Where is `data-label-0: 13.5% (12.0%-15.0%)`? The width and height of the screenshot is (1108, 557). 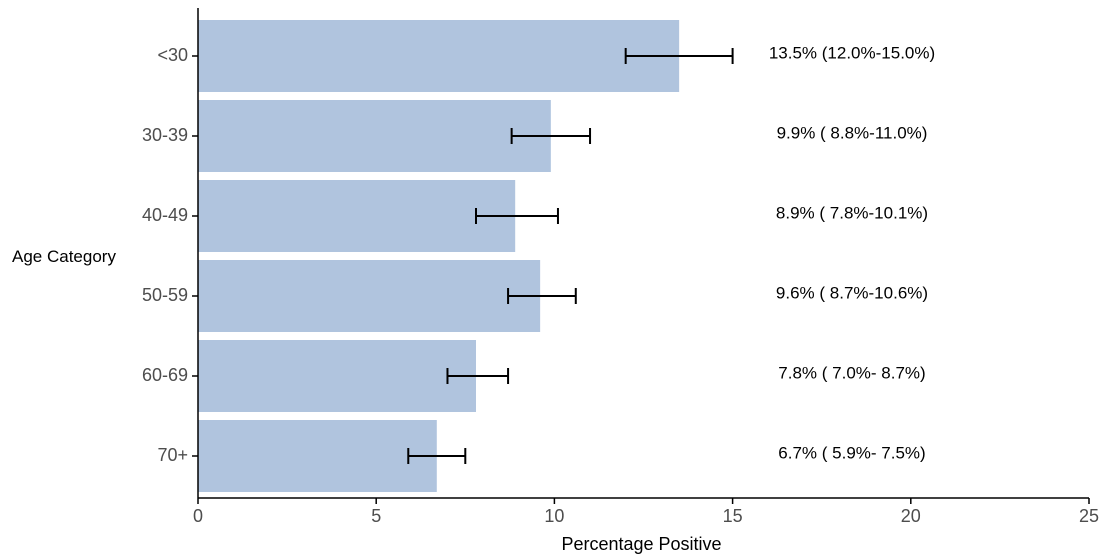 data-label-0: 13.5% (12.0%-15.0%) is located at coordinates (852, 52).